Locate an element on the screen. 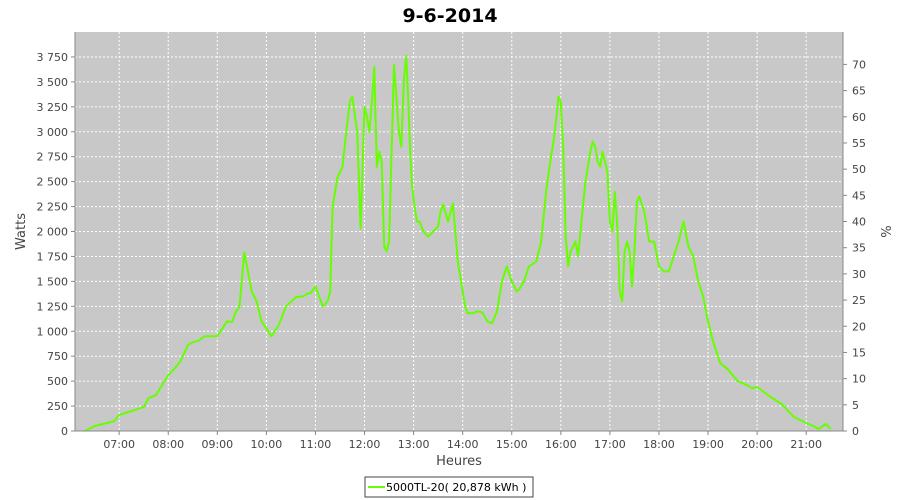 This screenshot has width=900, height=500. y2-tick-label: 45 is located at coordinates (859, 195).